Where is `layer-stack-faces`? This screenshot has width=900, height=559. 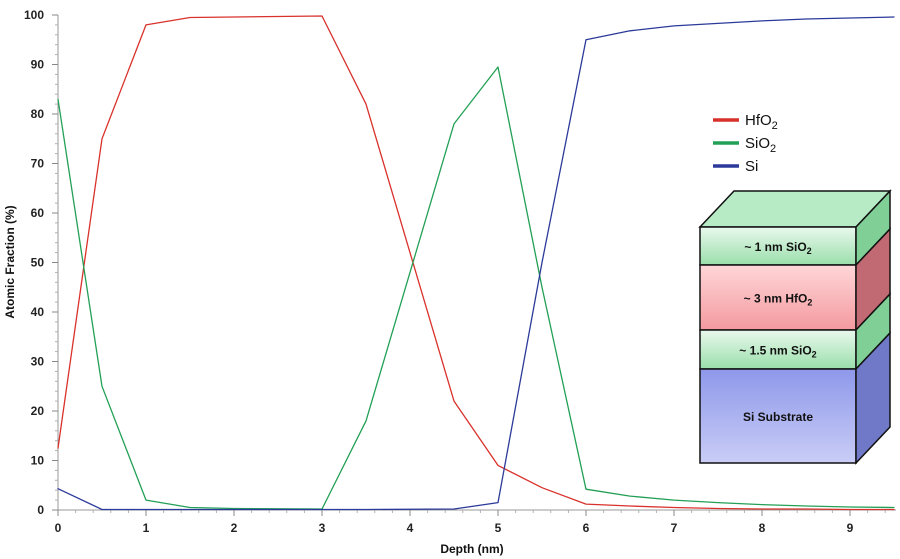
layer-stack-faces is located at coordinates (795, 327).